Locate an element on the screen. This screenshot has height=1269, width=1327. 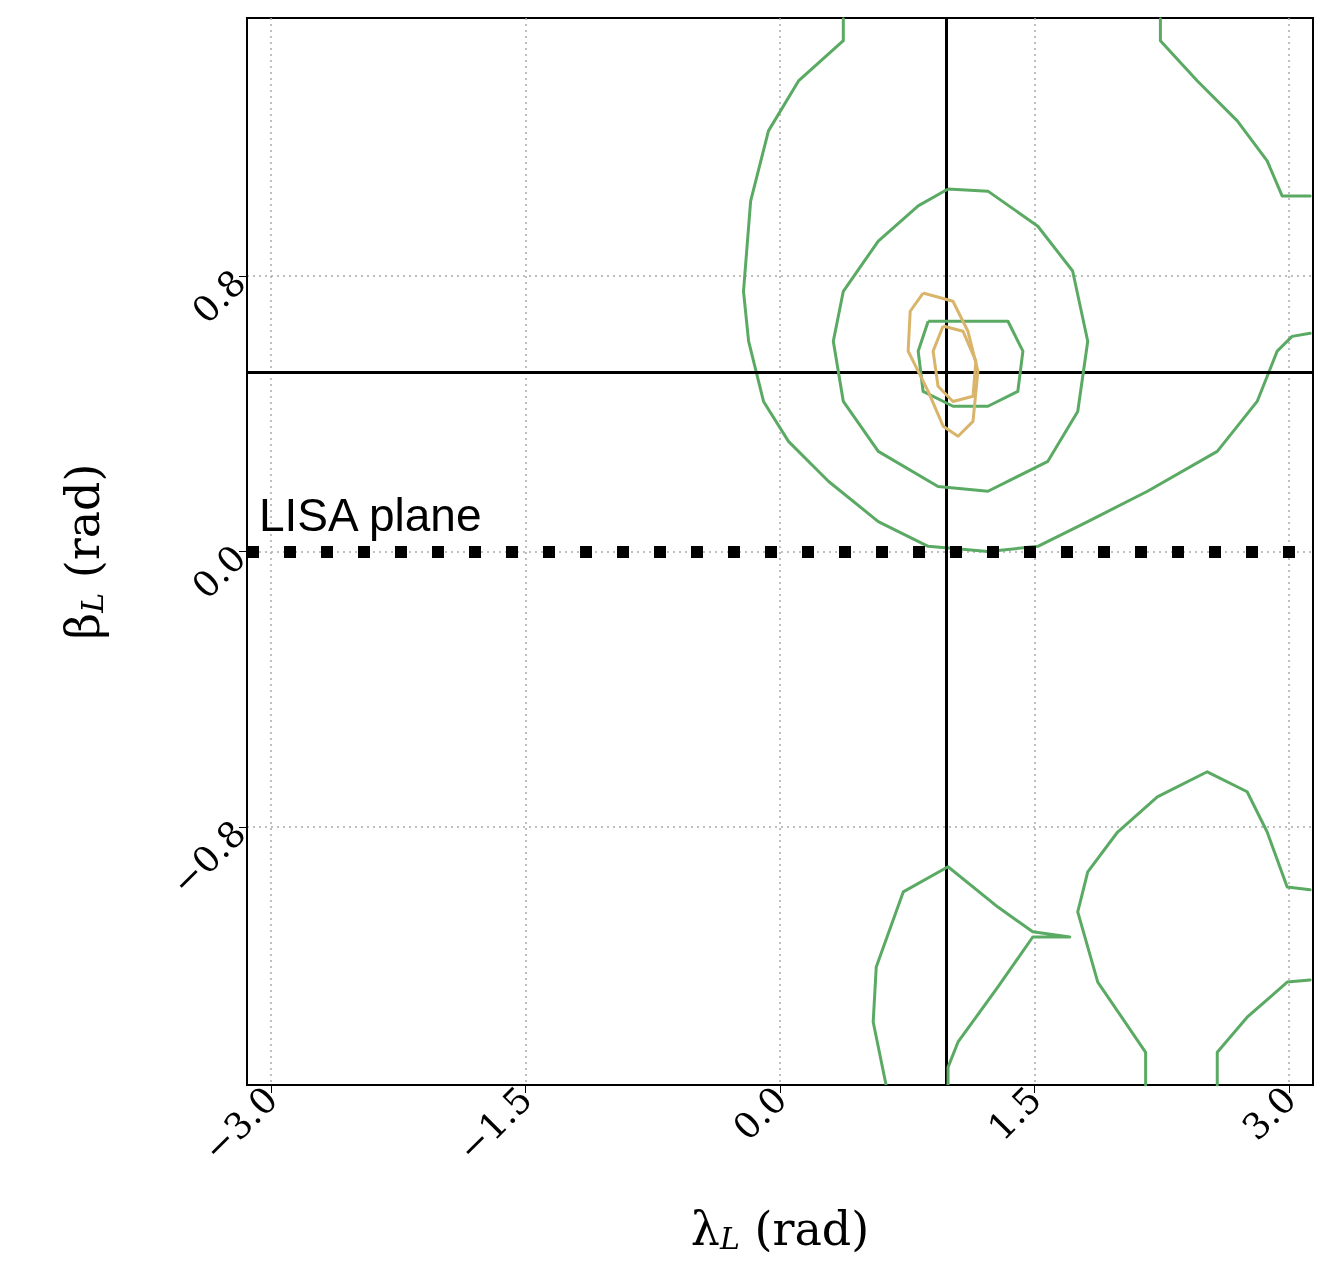
x-tick-label: 3.0 is located at coordinates (1269, 1113).